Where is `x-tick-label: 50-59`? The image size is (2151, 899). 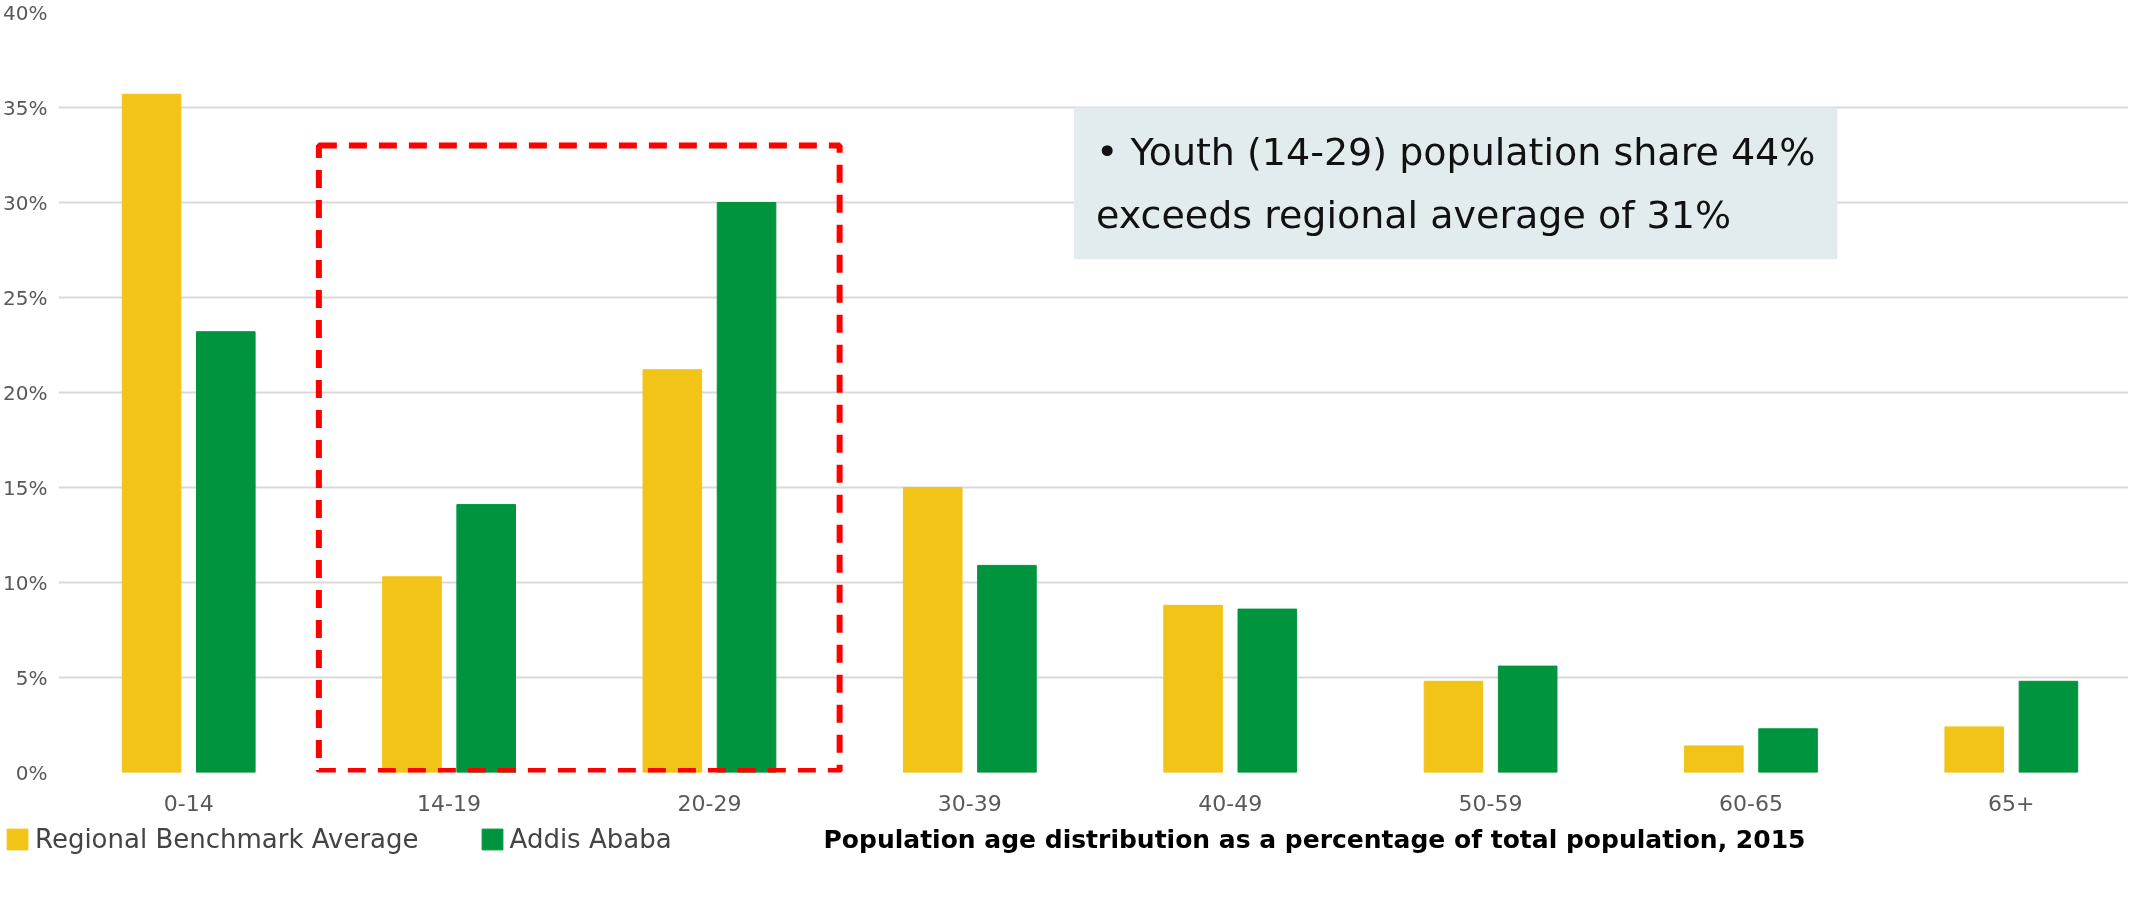
x-tick-label: 50-59 is located at coordinates (1490, 803).